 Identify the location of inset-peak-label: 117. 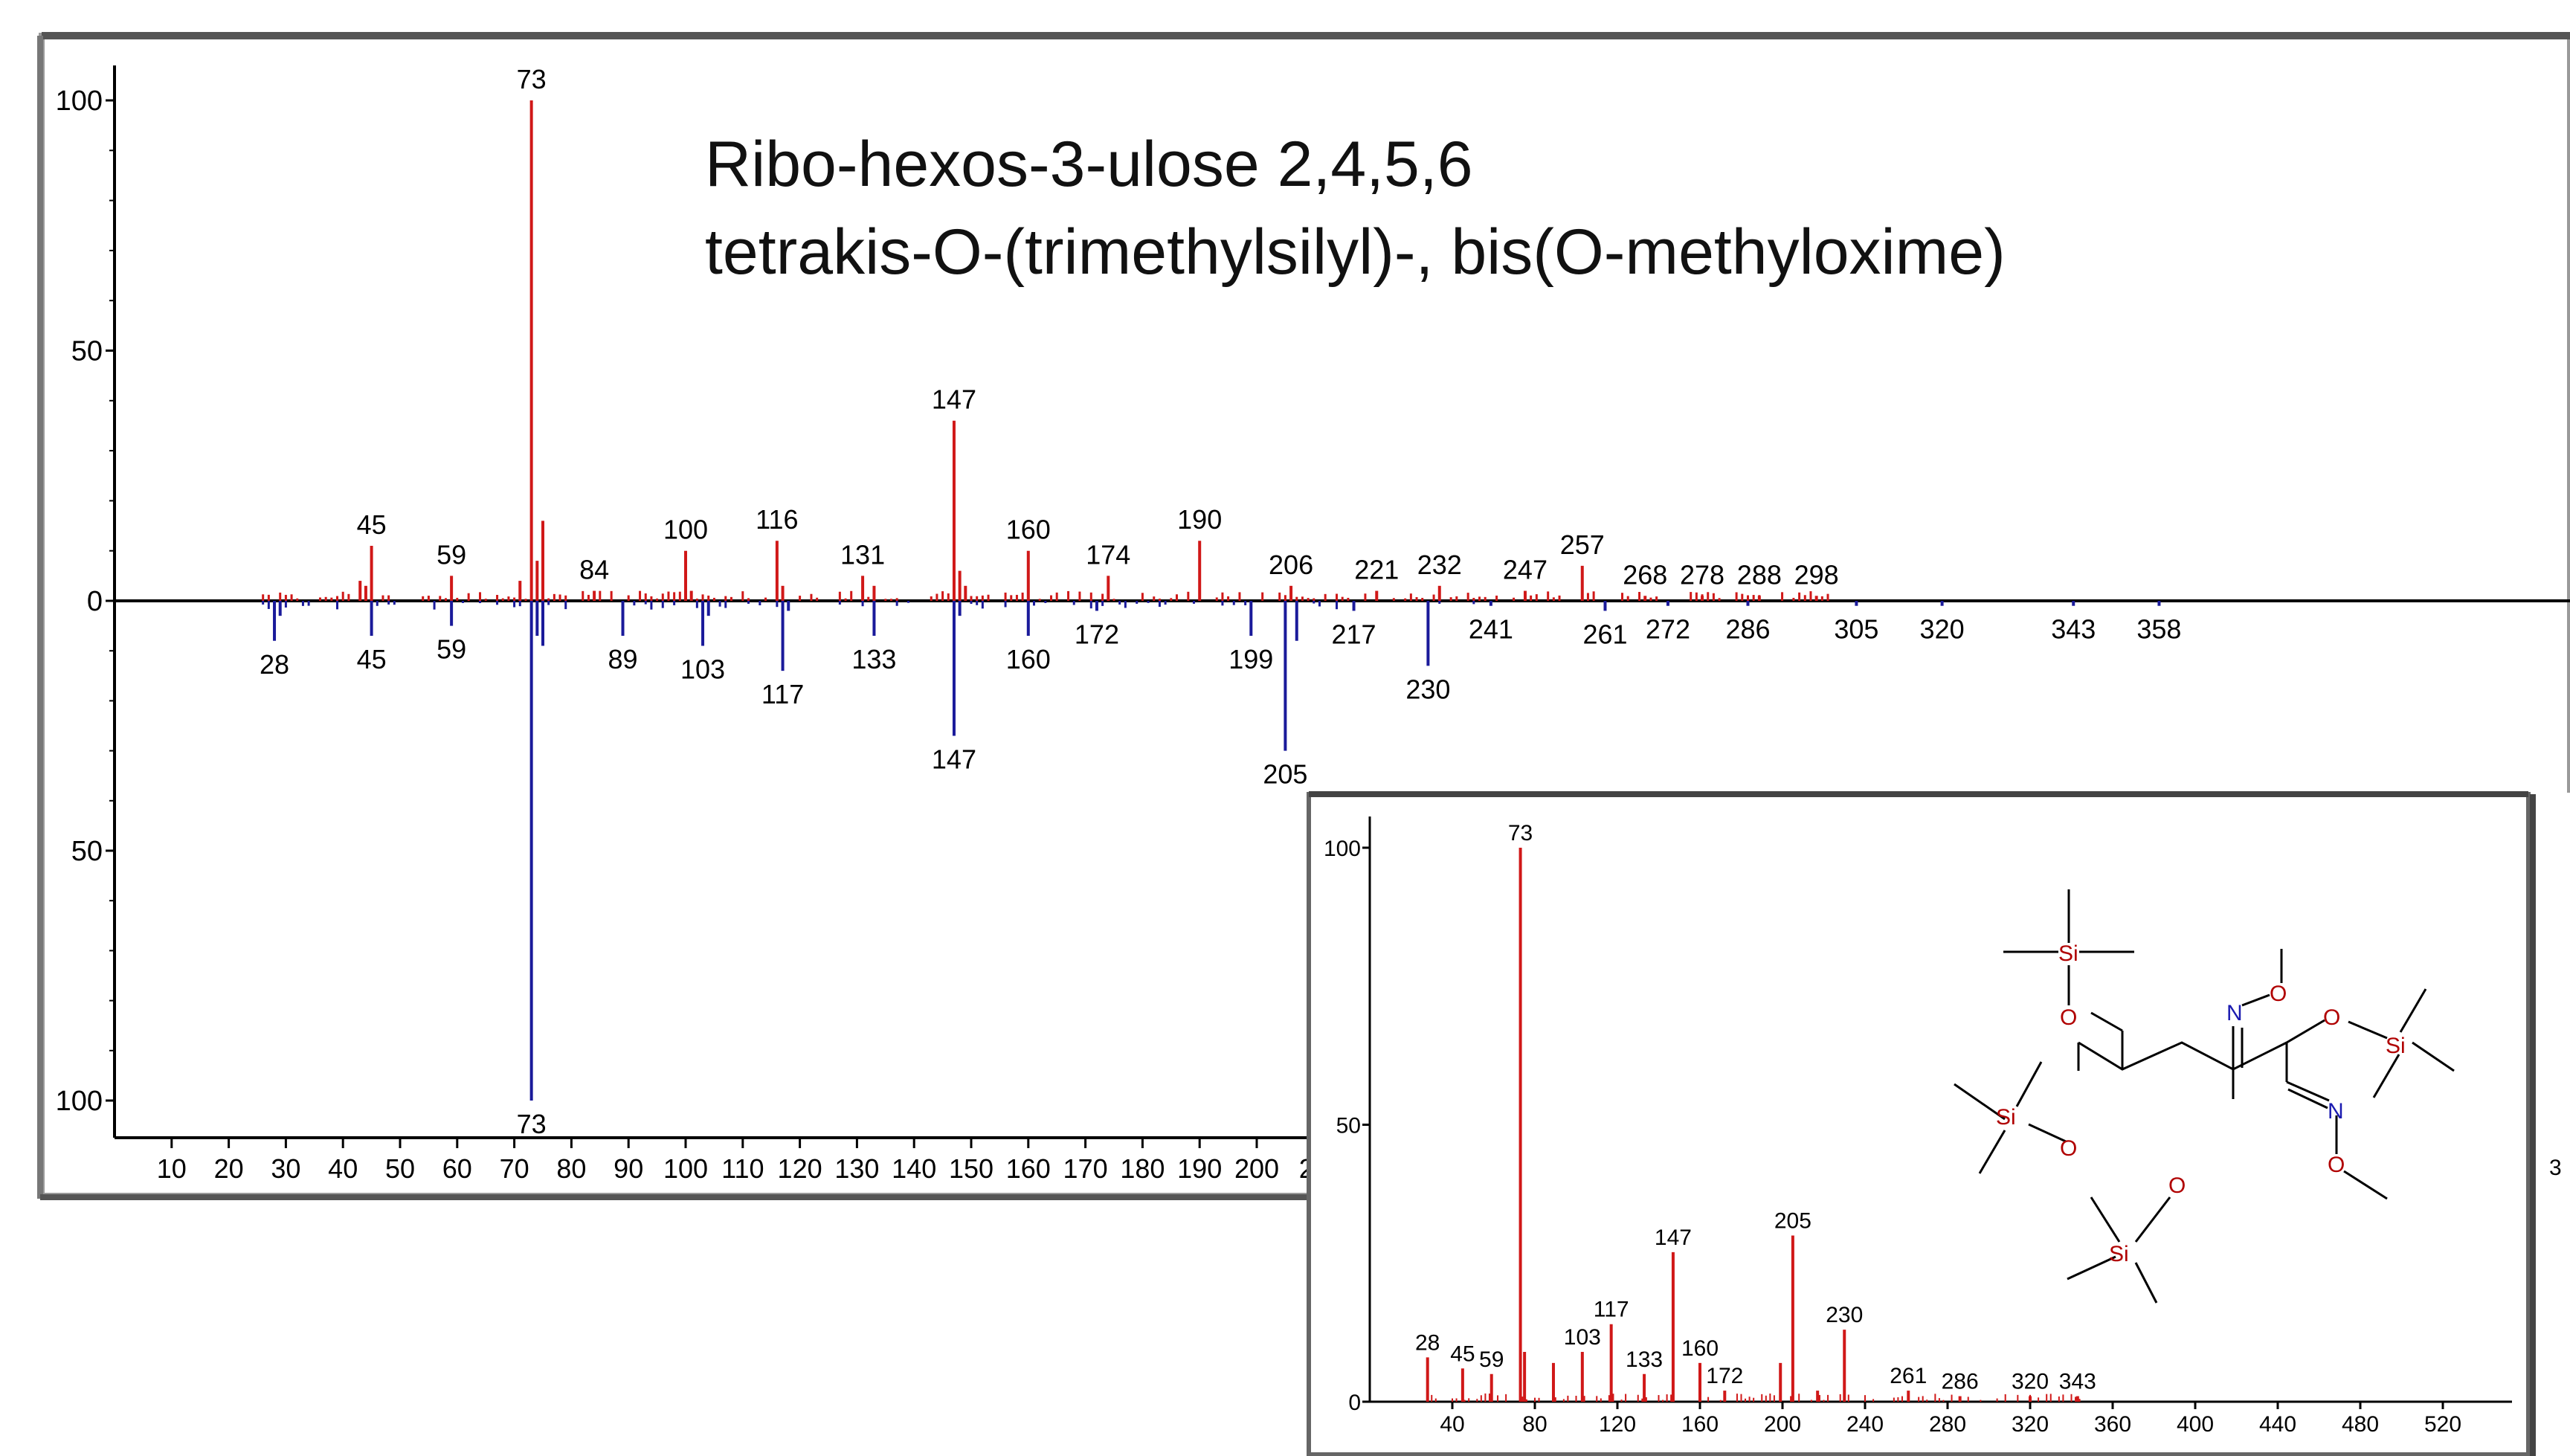
(1612, 1310).